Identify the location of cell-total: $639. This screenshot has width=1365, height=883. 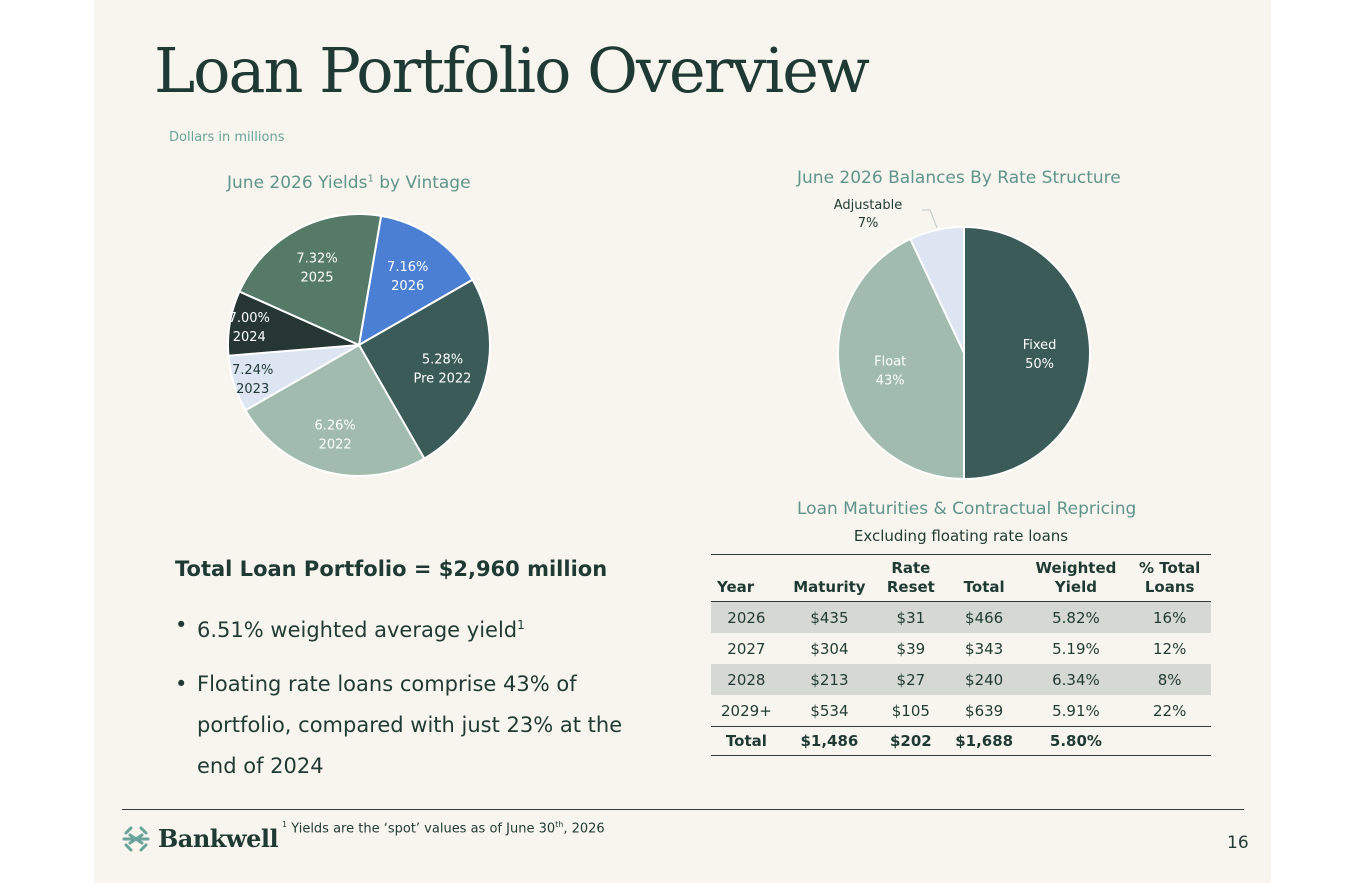
(984, 710).